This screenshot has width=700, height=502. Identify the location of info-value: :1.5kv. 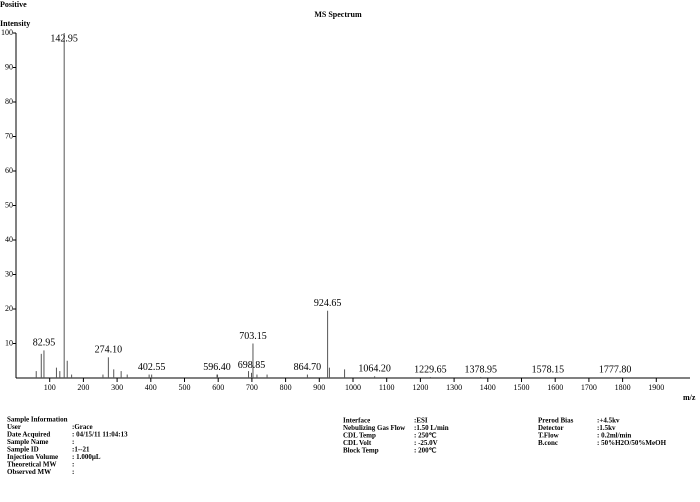
(606, 428).